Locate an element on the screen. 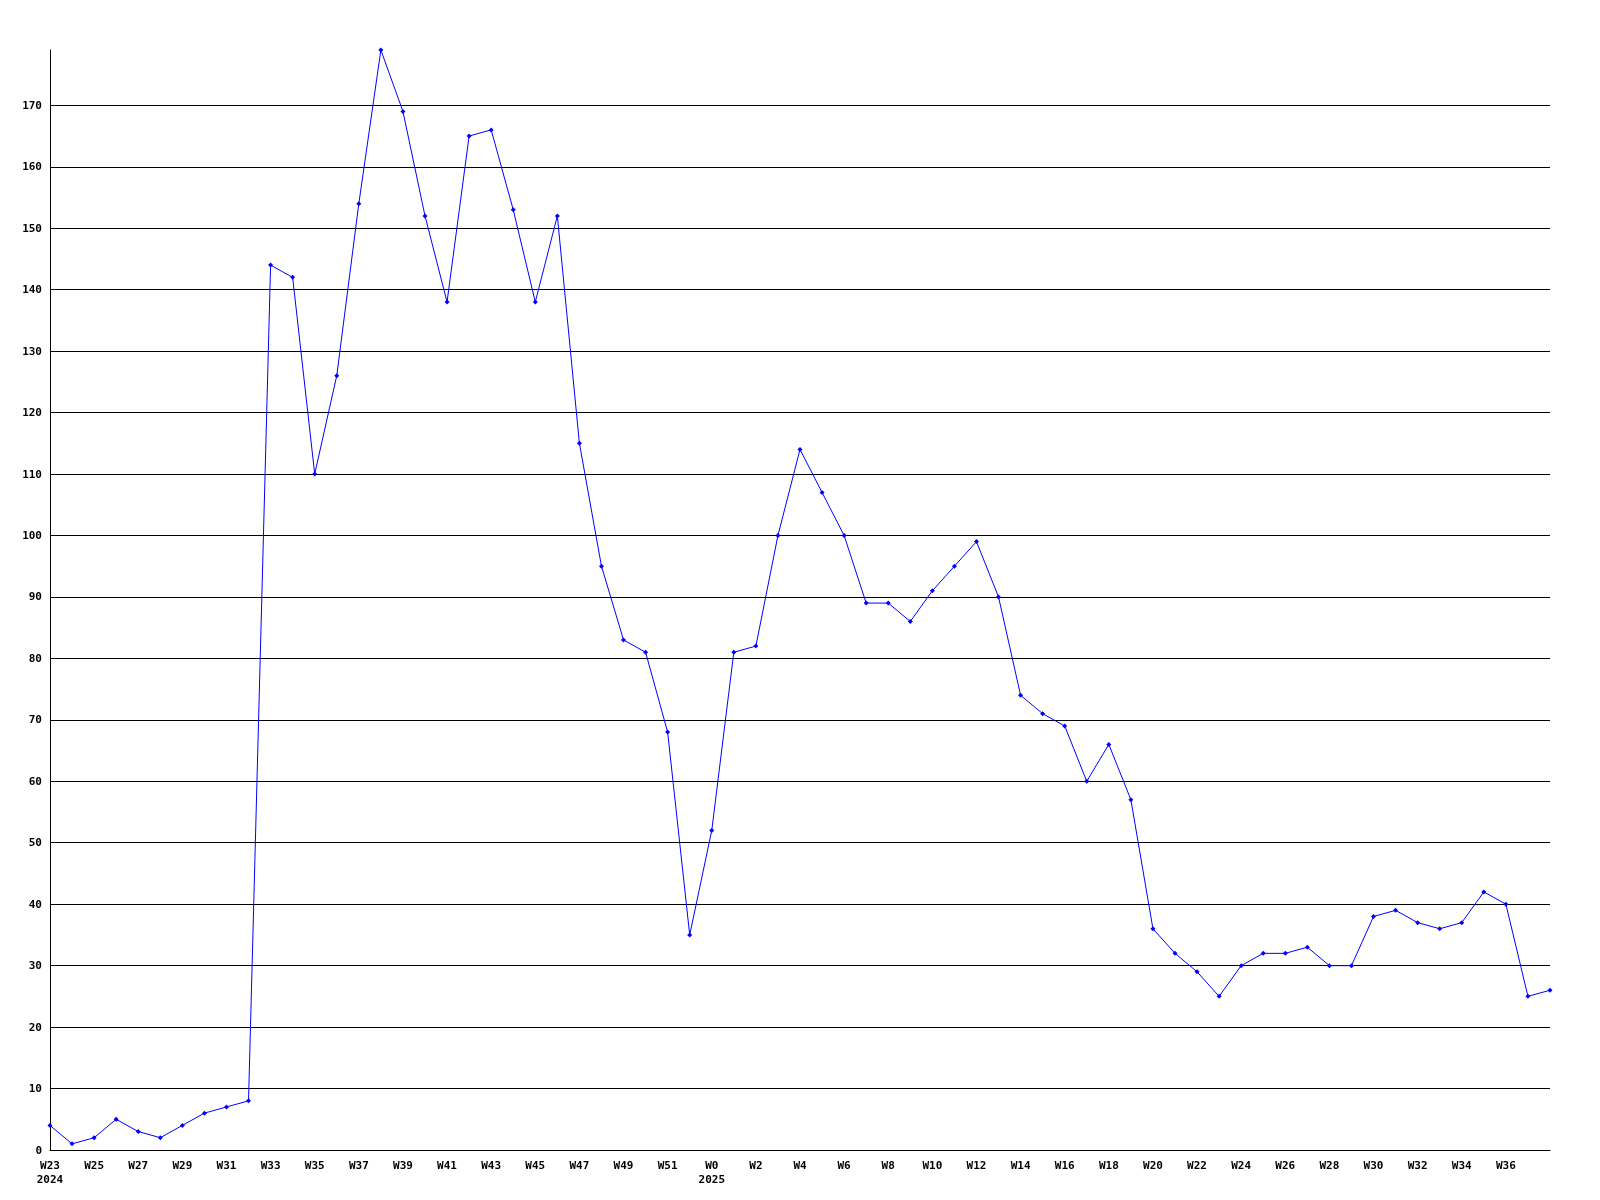 The image size is (1600, 1200). x-tick-label: W29 is located at coordinates (182, 1165).